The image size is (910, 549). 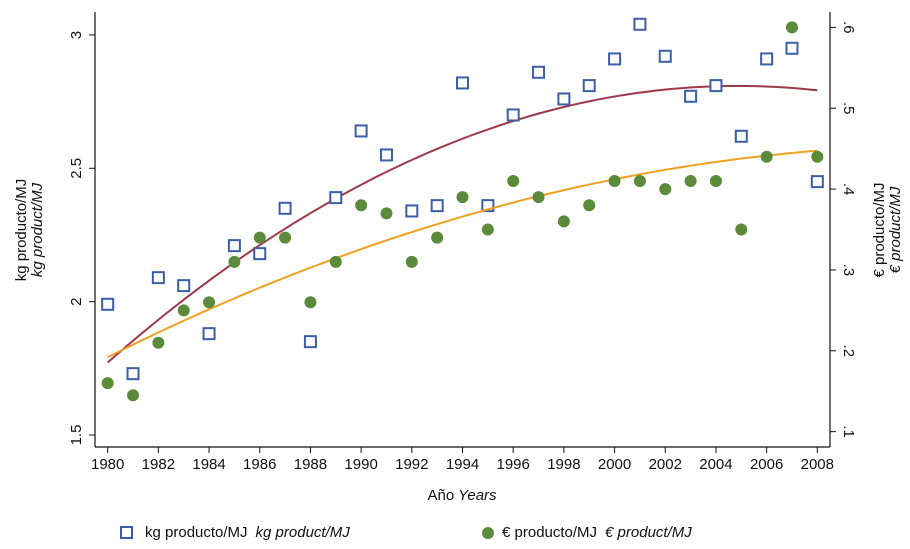 I want to click on x-tick-label: 2006, so click(x=766, y=464).